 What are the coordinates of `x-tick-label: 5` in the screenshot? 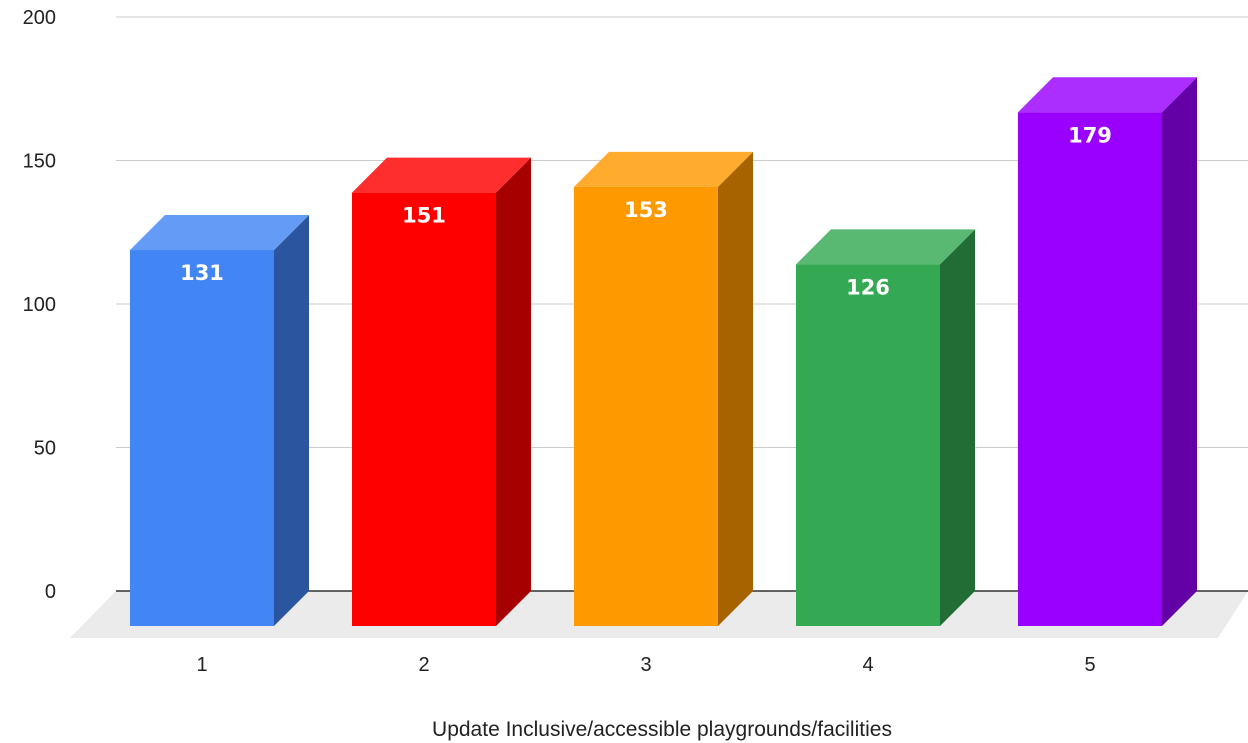 It's located at (1089, 665).